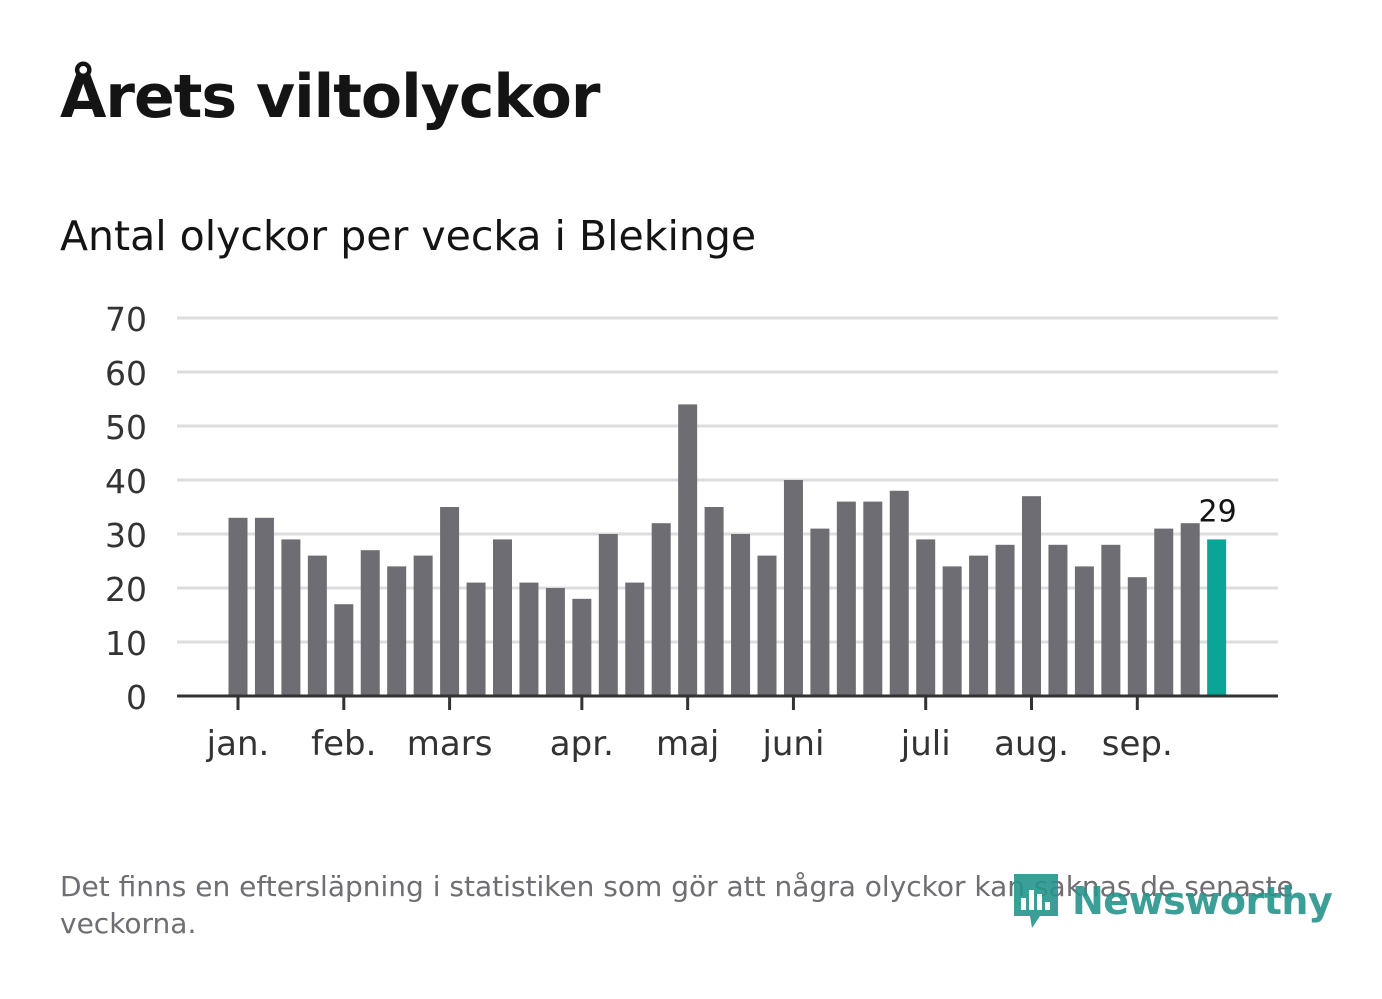 Image resolution: width=1382 pixels, height=999 pixels. Describe the element at coordinates (727, 702) in the screenshot. I see `x-axis` at that location.